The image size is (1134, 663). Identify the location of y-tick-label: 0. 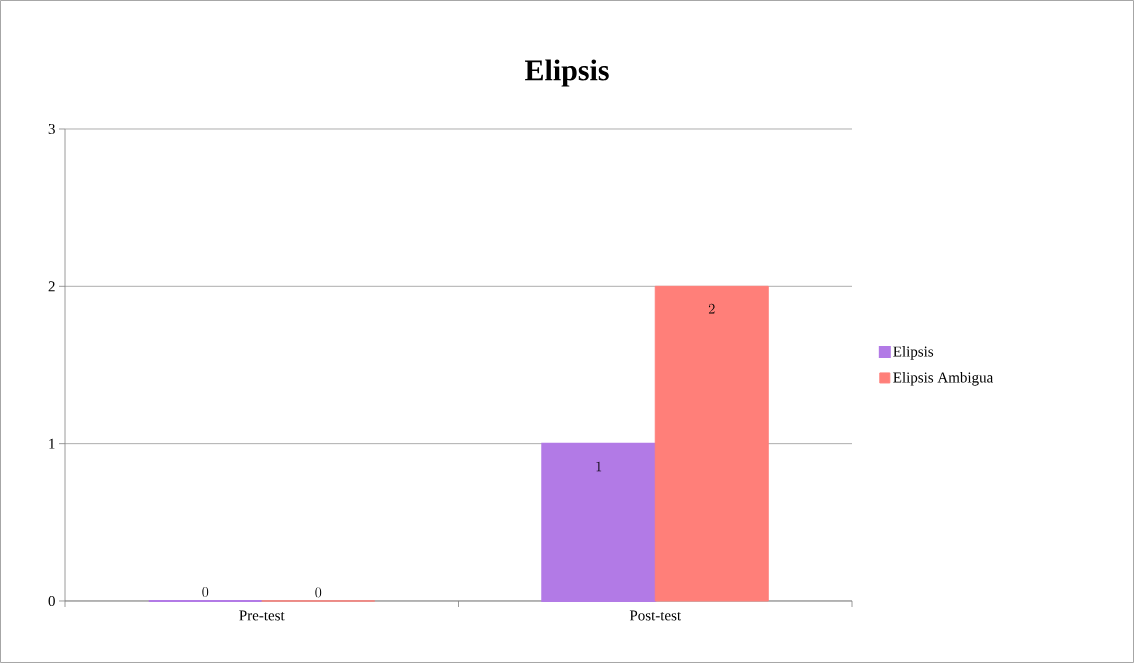
(51, 601).